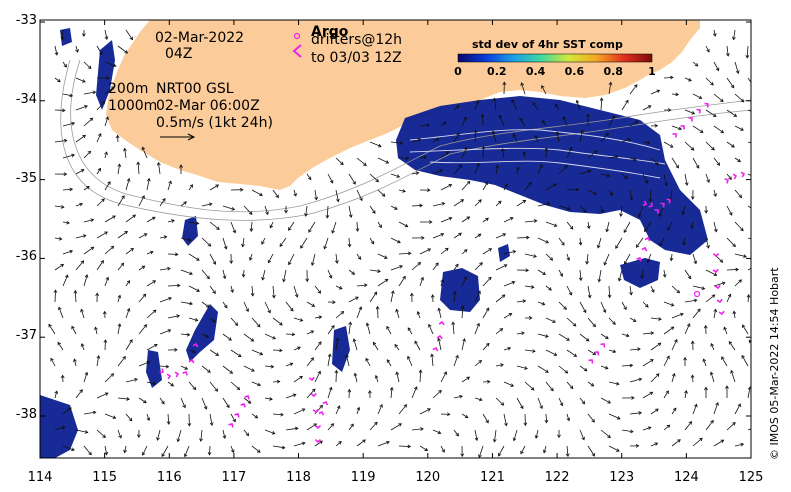 This screenshot has width=791, height=492. What do you see at coordinates (179, 54) in the screenshot?
I see `map-time: 04Z` at bounding box center [179, 54].